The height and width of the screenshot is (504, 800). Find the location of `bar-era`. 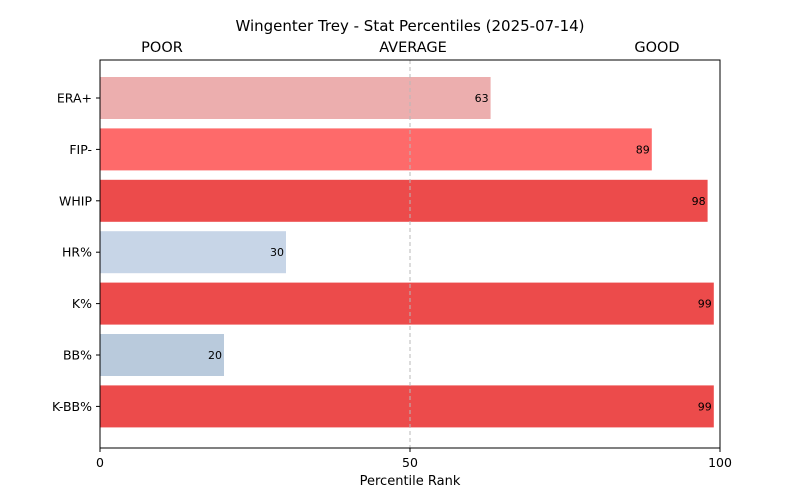

bar-era is located at coordinates (295, 98).